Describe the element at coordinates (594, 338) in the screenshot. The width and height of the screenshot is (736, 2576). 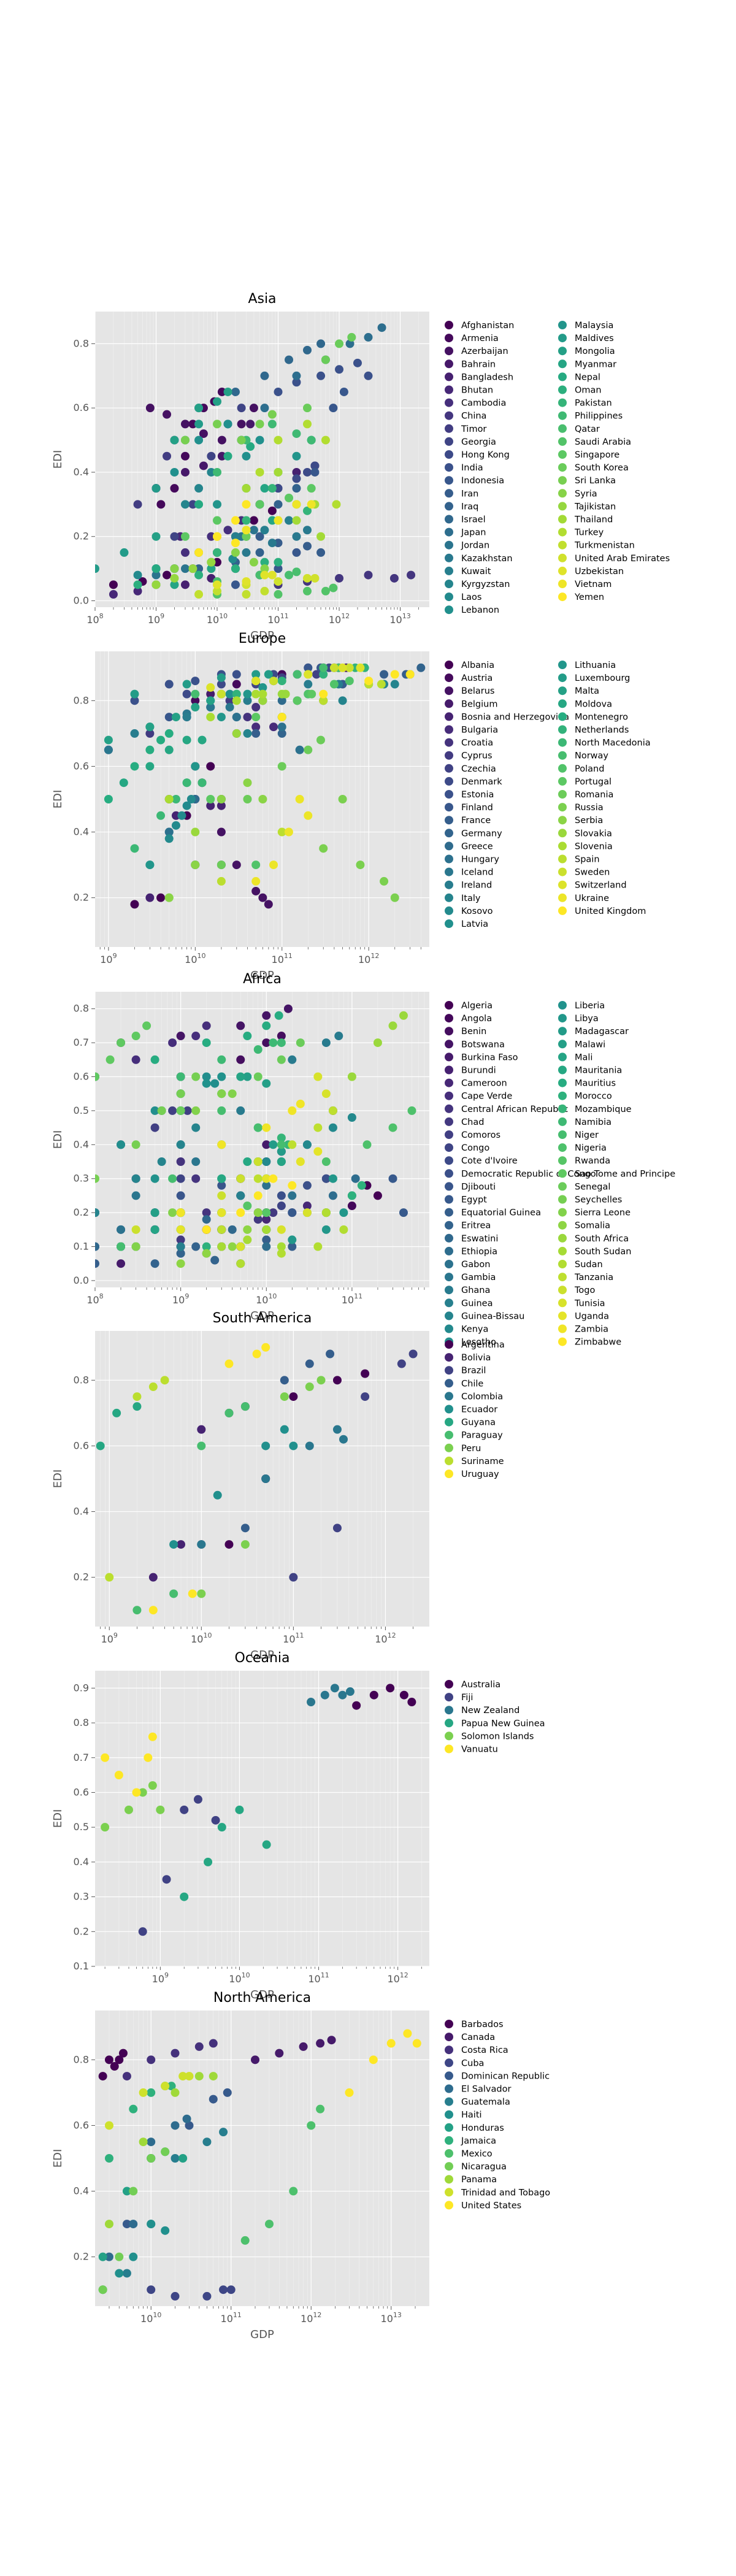
I see `chart-asia-legend-label: Maldives` at that location.